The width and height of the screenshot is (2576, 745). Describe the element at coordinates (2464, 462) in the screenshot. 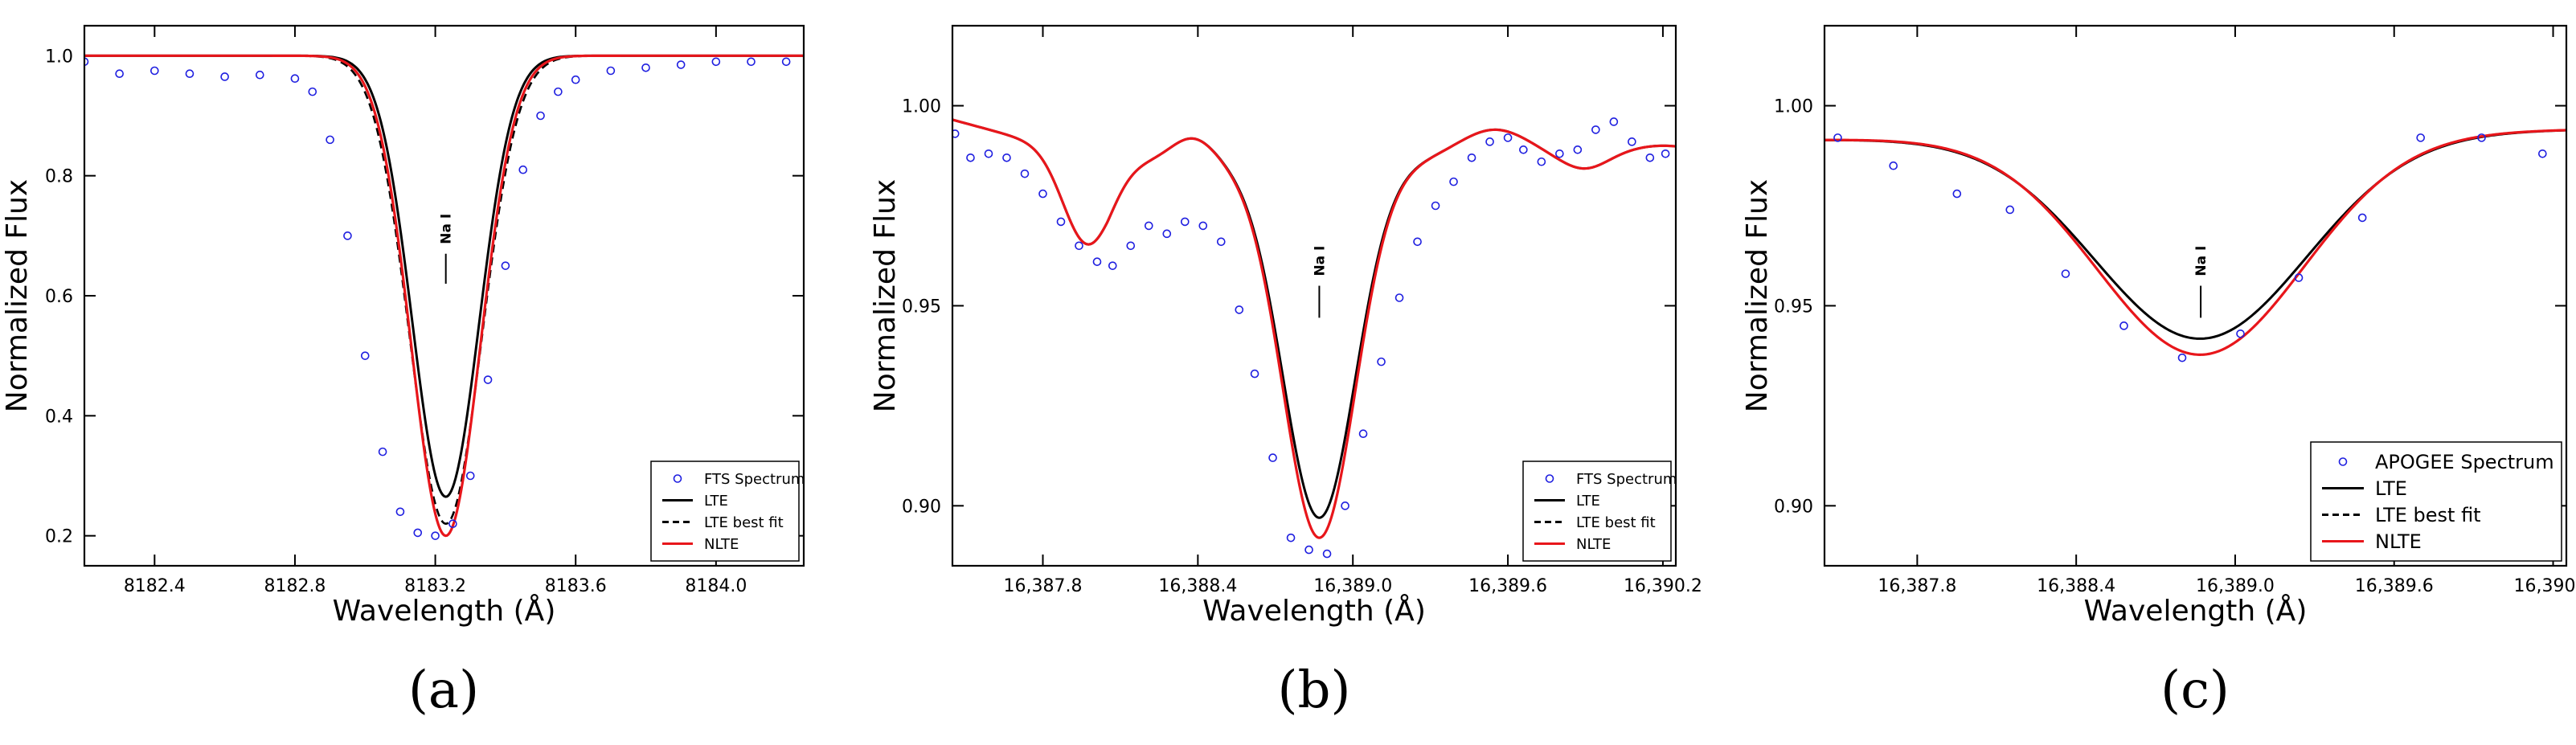

I see `legend-label: APOGEE Spectrum` at that location.